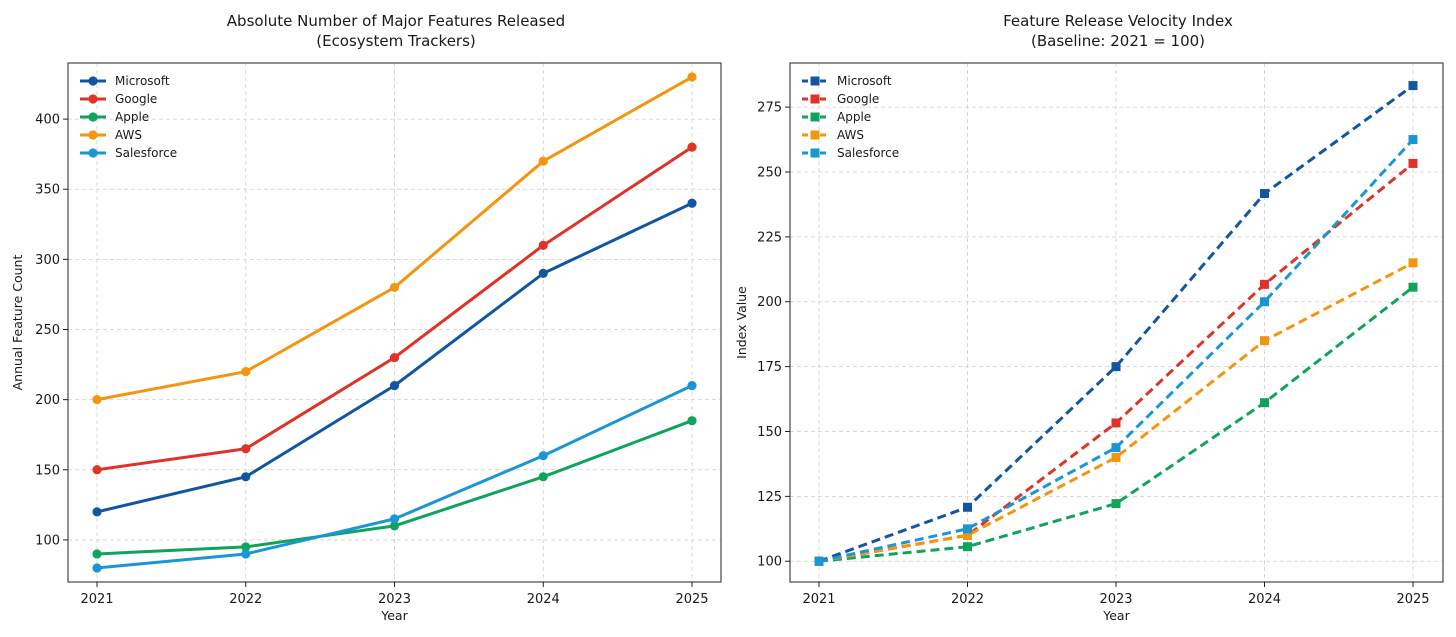 The height and width of the screenshot is (637, 1456). Describe the element at coordinates (47, 400) in the screenshot. I see `y-tick-label: 200` at that location.